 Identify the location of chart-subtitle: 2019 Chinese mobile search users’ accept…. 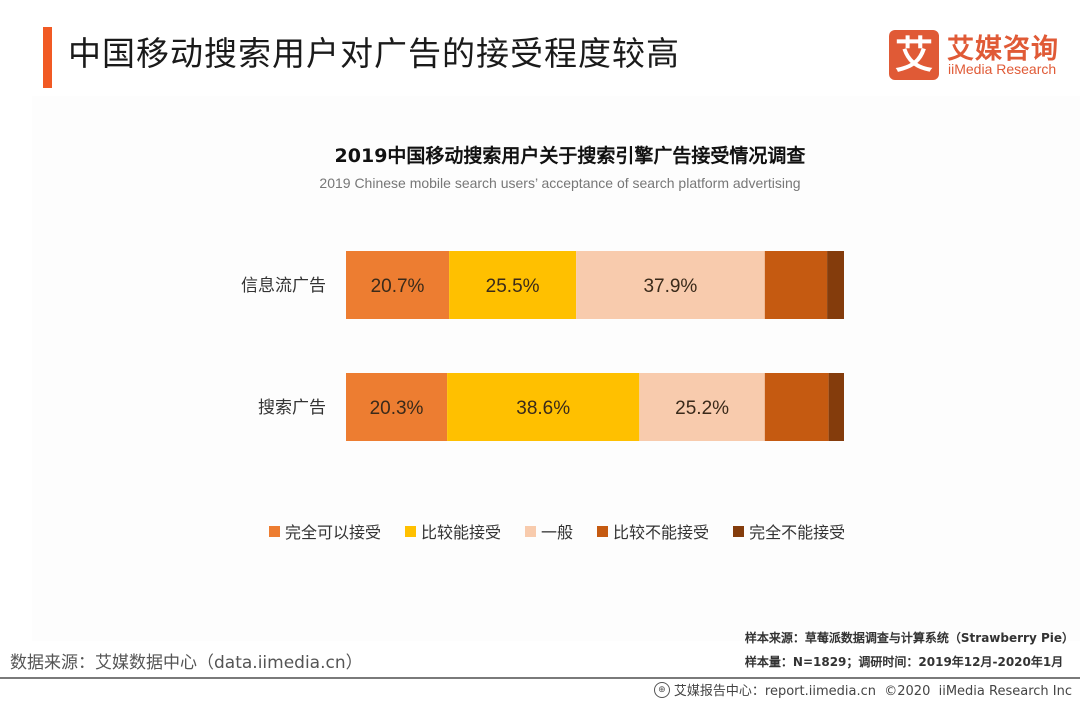
(560, 183).